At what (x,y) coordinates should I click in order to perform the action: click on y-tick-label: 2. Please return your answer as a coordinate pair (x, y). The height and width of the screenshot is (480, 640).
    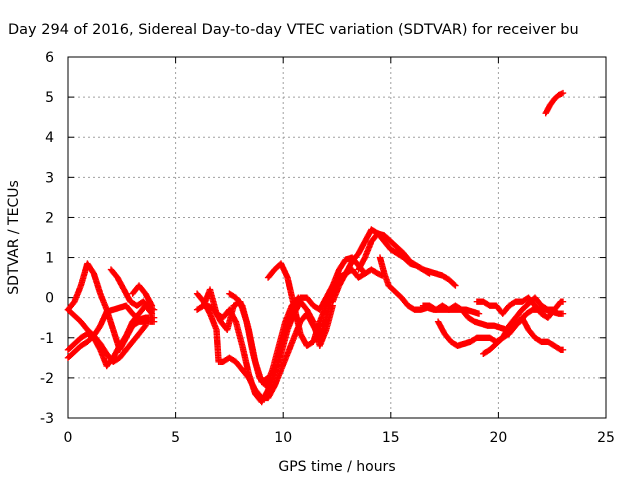
    Looking at the image, I should click on (49, 218).